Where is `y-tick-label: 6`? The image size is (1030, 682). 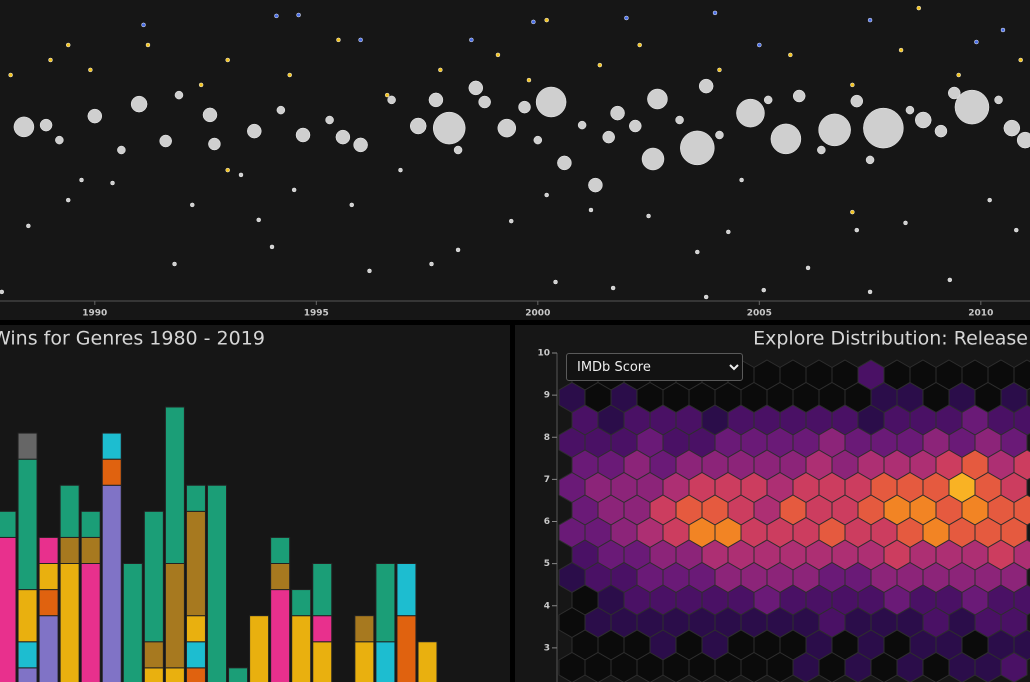 y-tick-label: 6 is located at coordinates (547, 522).